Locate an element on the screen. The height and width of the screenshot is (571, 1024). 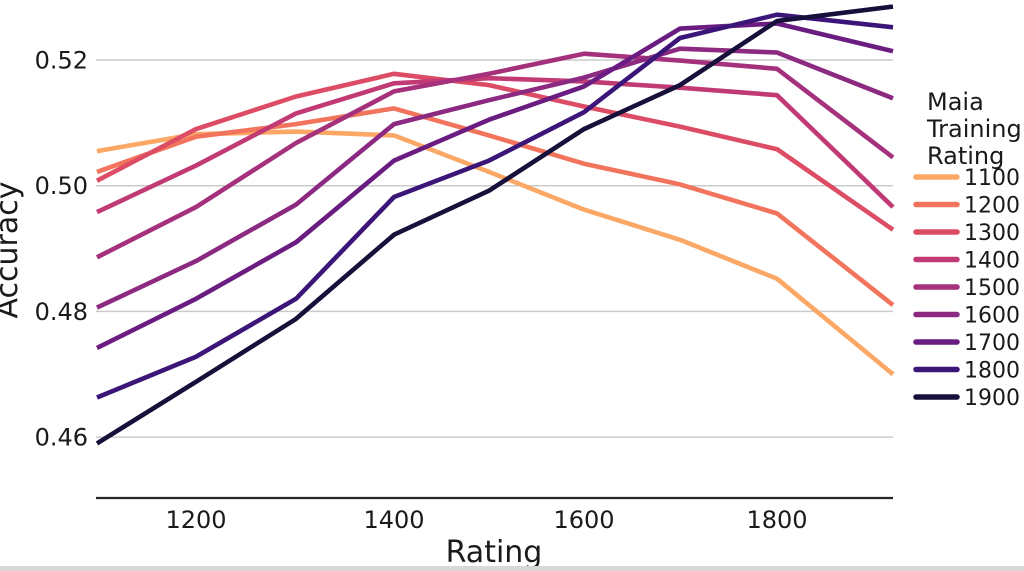
legend-label-1900: 1900 is located at coordinates (992, 398).